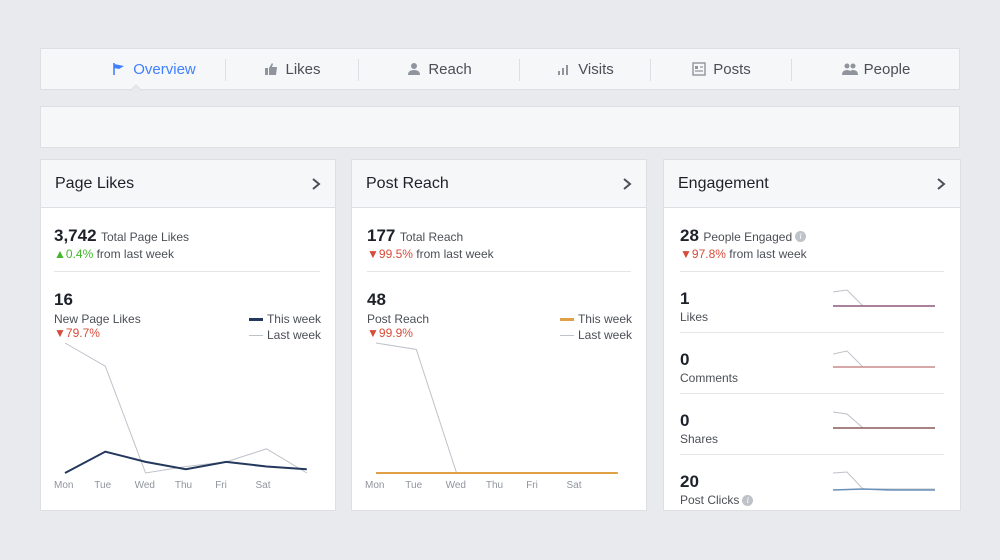  I want to click on tab-posts-label: Posts, so click(732, 69).